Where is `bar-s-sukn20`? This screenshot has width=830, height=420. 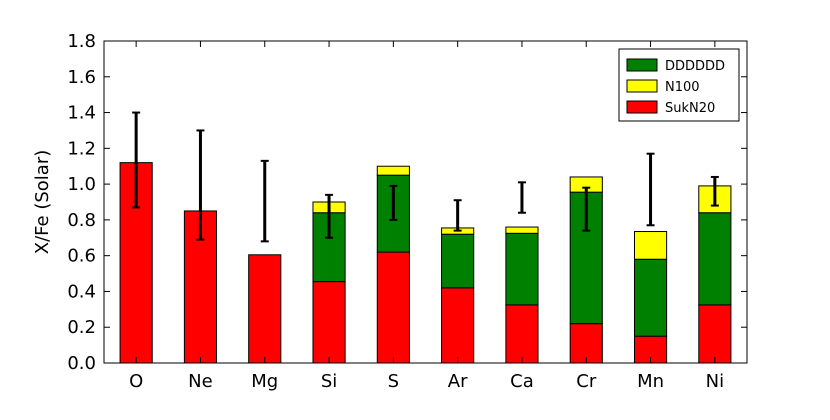
bar-s-sukn20 is located at coordinates (393, 307).